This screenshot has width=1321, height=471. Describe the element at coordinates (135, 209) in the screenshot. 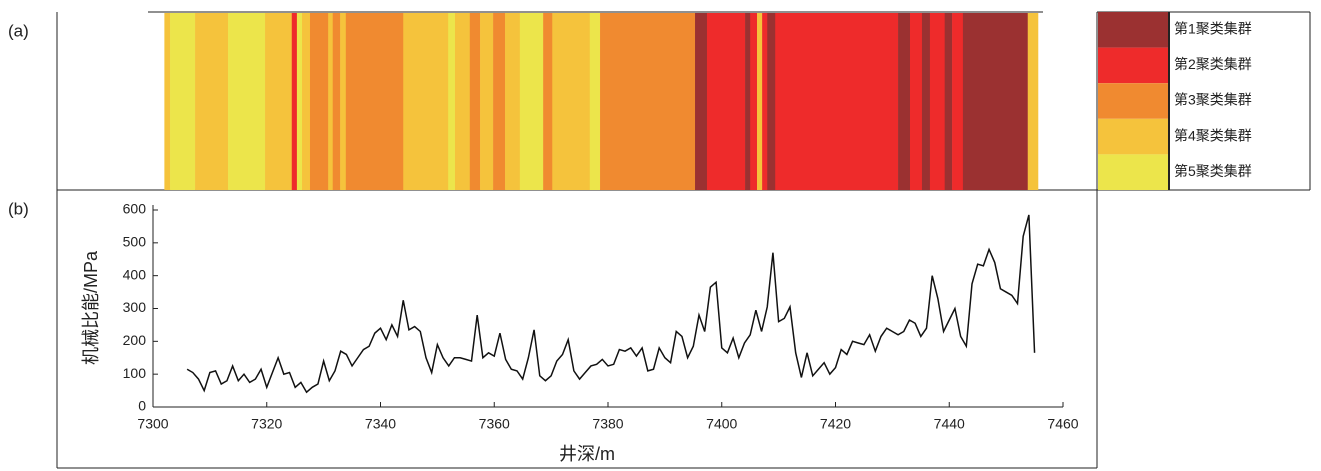

I see `y-tick-label: 600` at that location.